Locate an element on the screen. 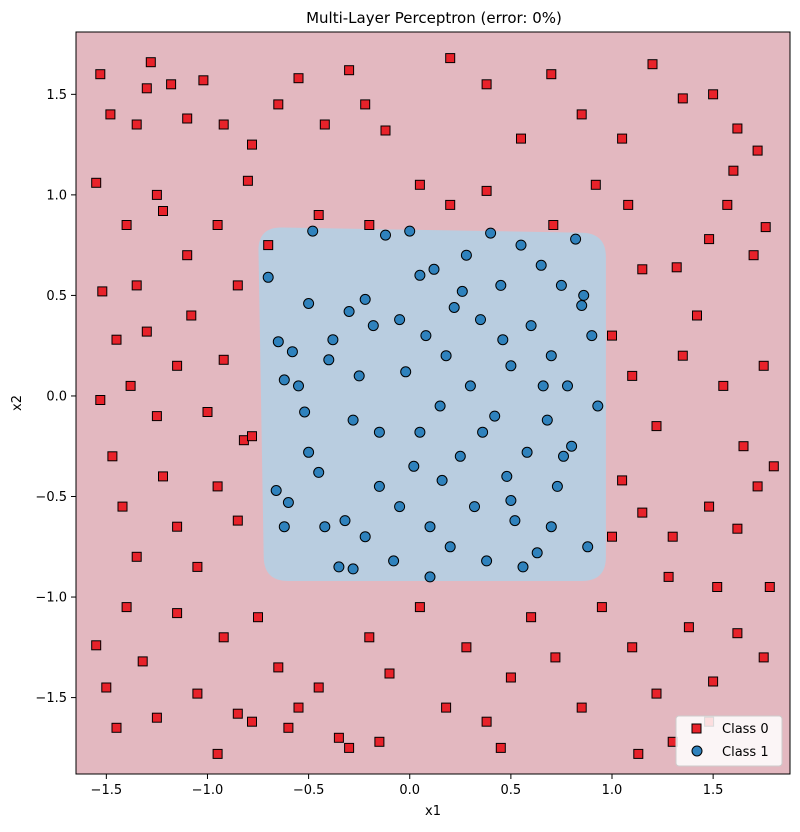 Image resolution: width=800 pixels, height=832 pixels. y-tick-label: −0.5 is located at coordinates (51, 497).